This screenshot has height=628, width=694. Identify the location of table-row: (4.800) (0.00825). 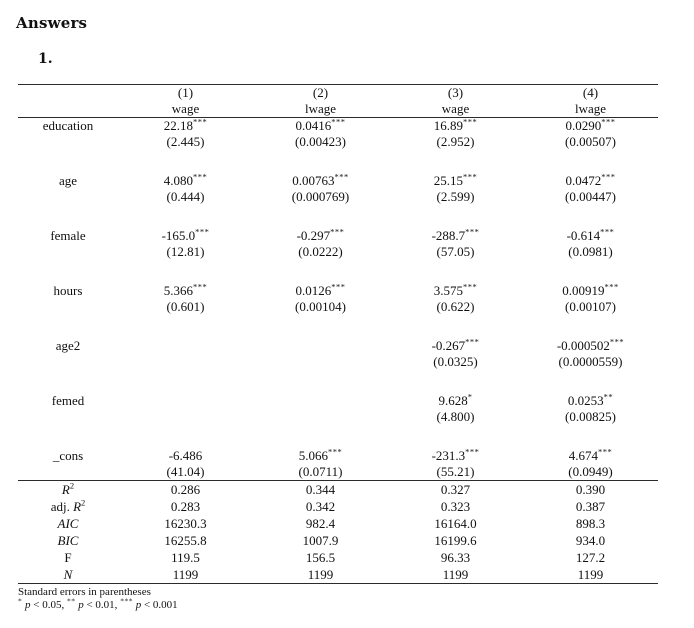
(338, 417).